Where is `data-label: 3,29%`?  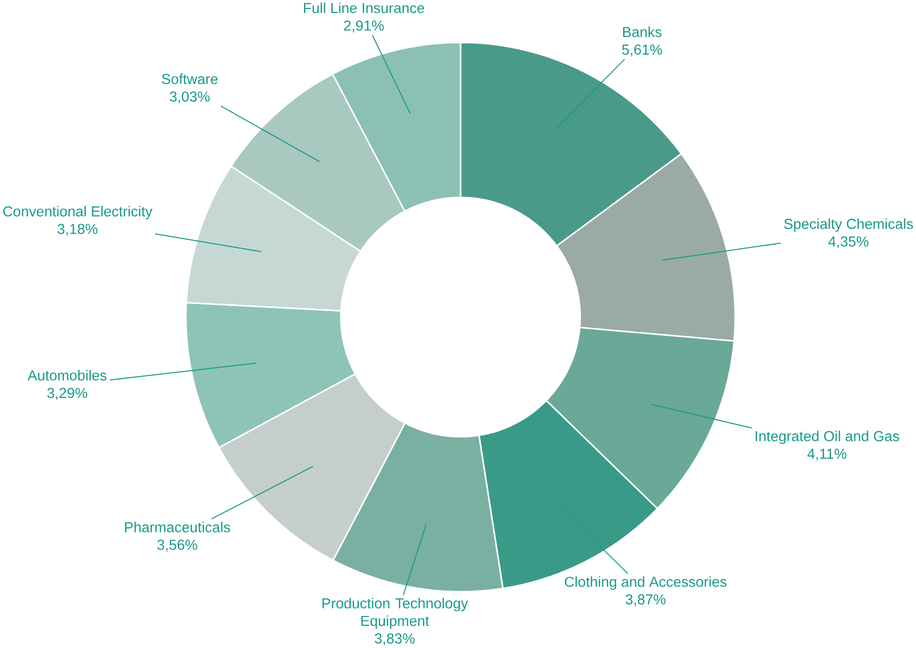 data-label: 3,29% is located at coordinates (67, 394).